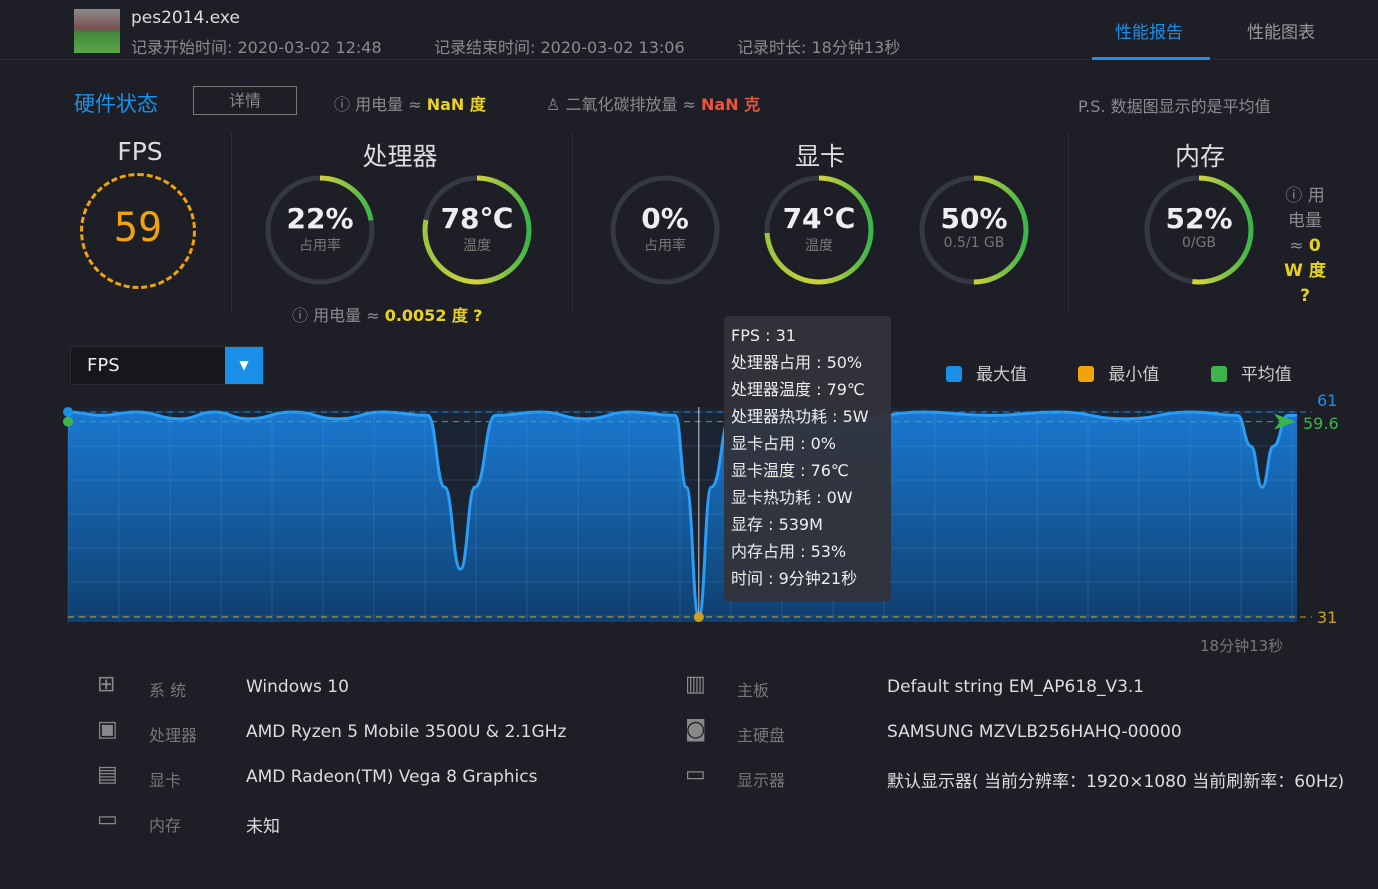  Describe the element at coordinates (1218, 374) in the screenshot. I see `legend-avg-swatch` at that location.